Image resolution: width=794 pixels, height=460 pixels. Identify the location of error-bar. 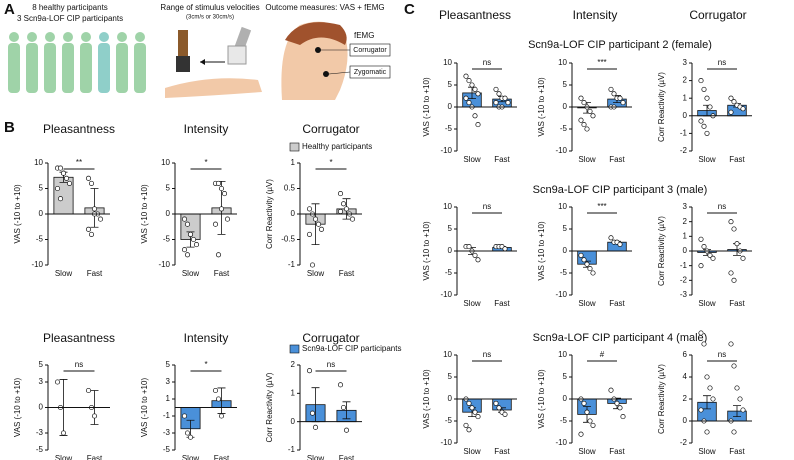
(707, 402).